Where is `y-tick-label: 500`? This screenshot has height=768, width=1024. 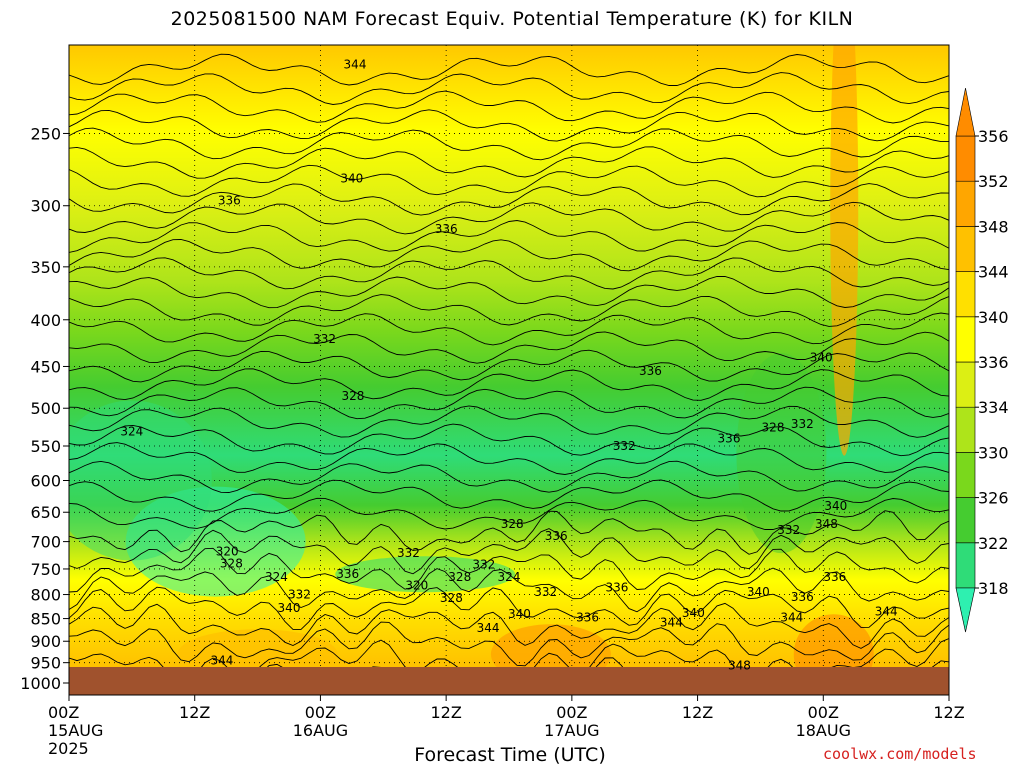
y-tick-label: 500 is located at coordinates (45, 408).